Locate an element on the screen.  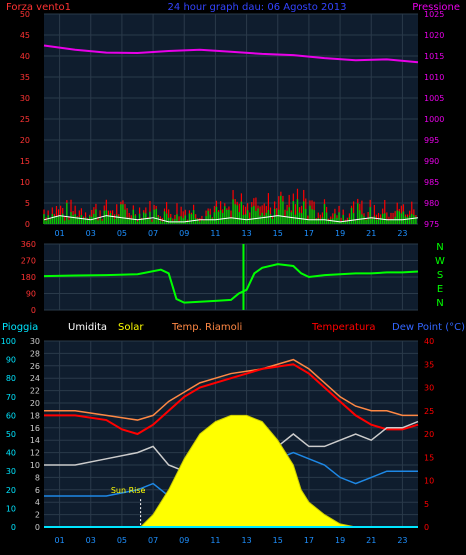
tick-label-direction: 90 is located at coordinates (31, 294).